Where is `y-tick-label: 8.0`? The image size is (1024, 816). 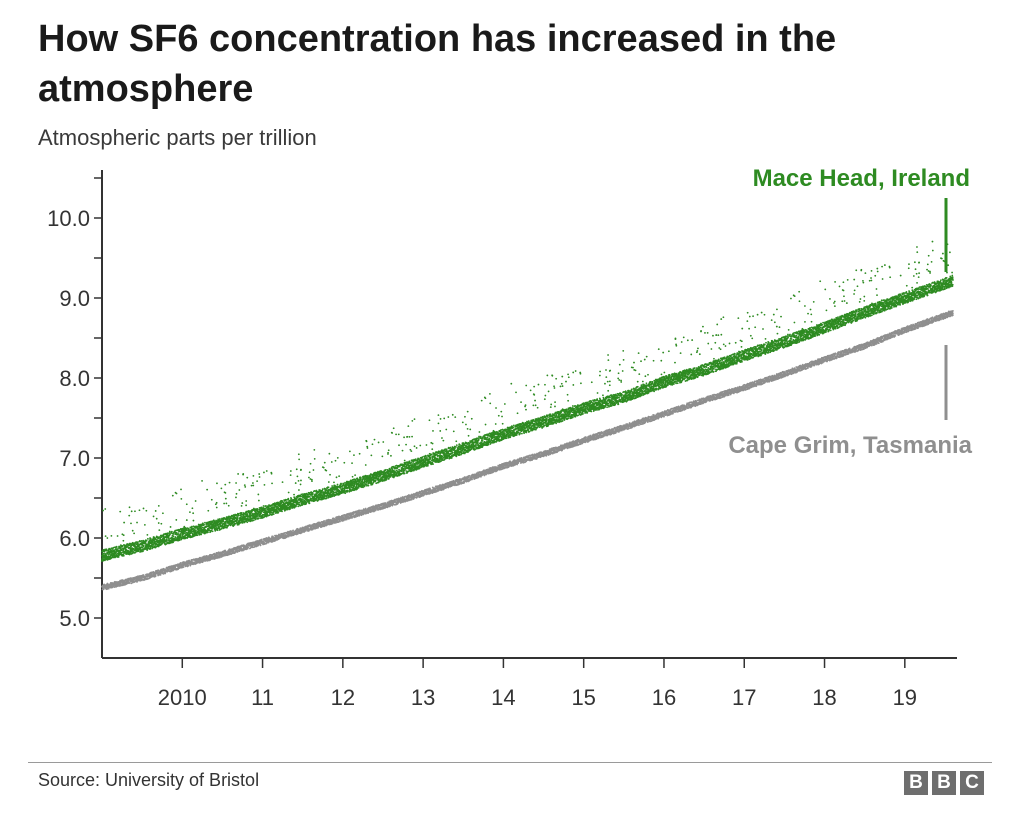 y-tick-label: 8.0 is located at coordinates (74, 378).